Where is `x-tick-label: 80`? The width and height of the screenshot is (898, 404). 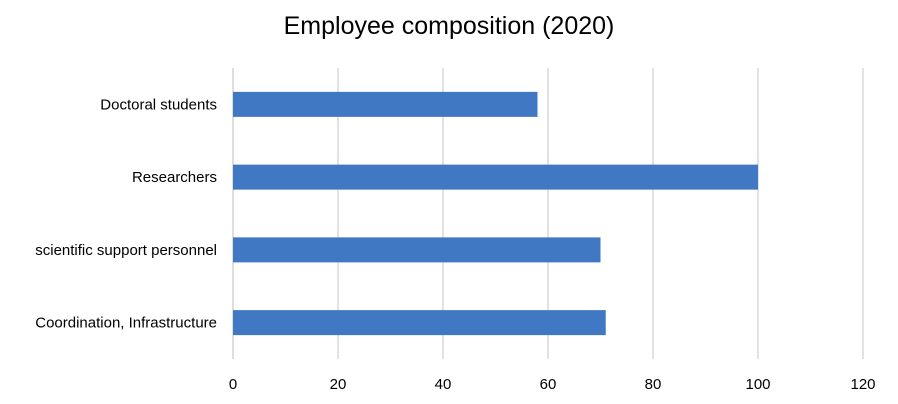 x-tick-label: 80 is located at coordinates (653, 384).